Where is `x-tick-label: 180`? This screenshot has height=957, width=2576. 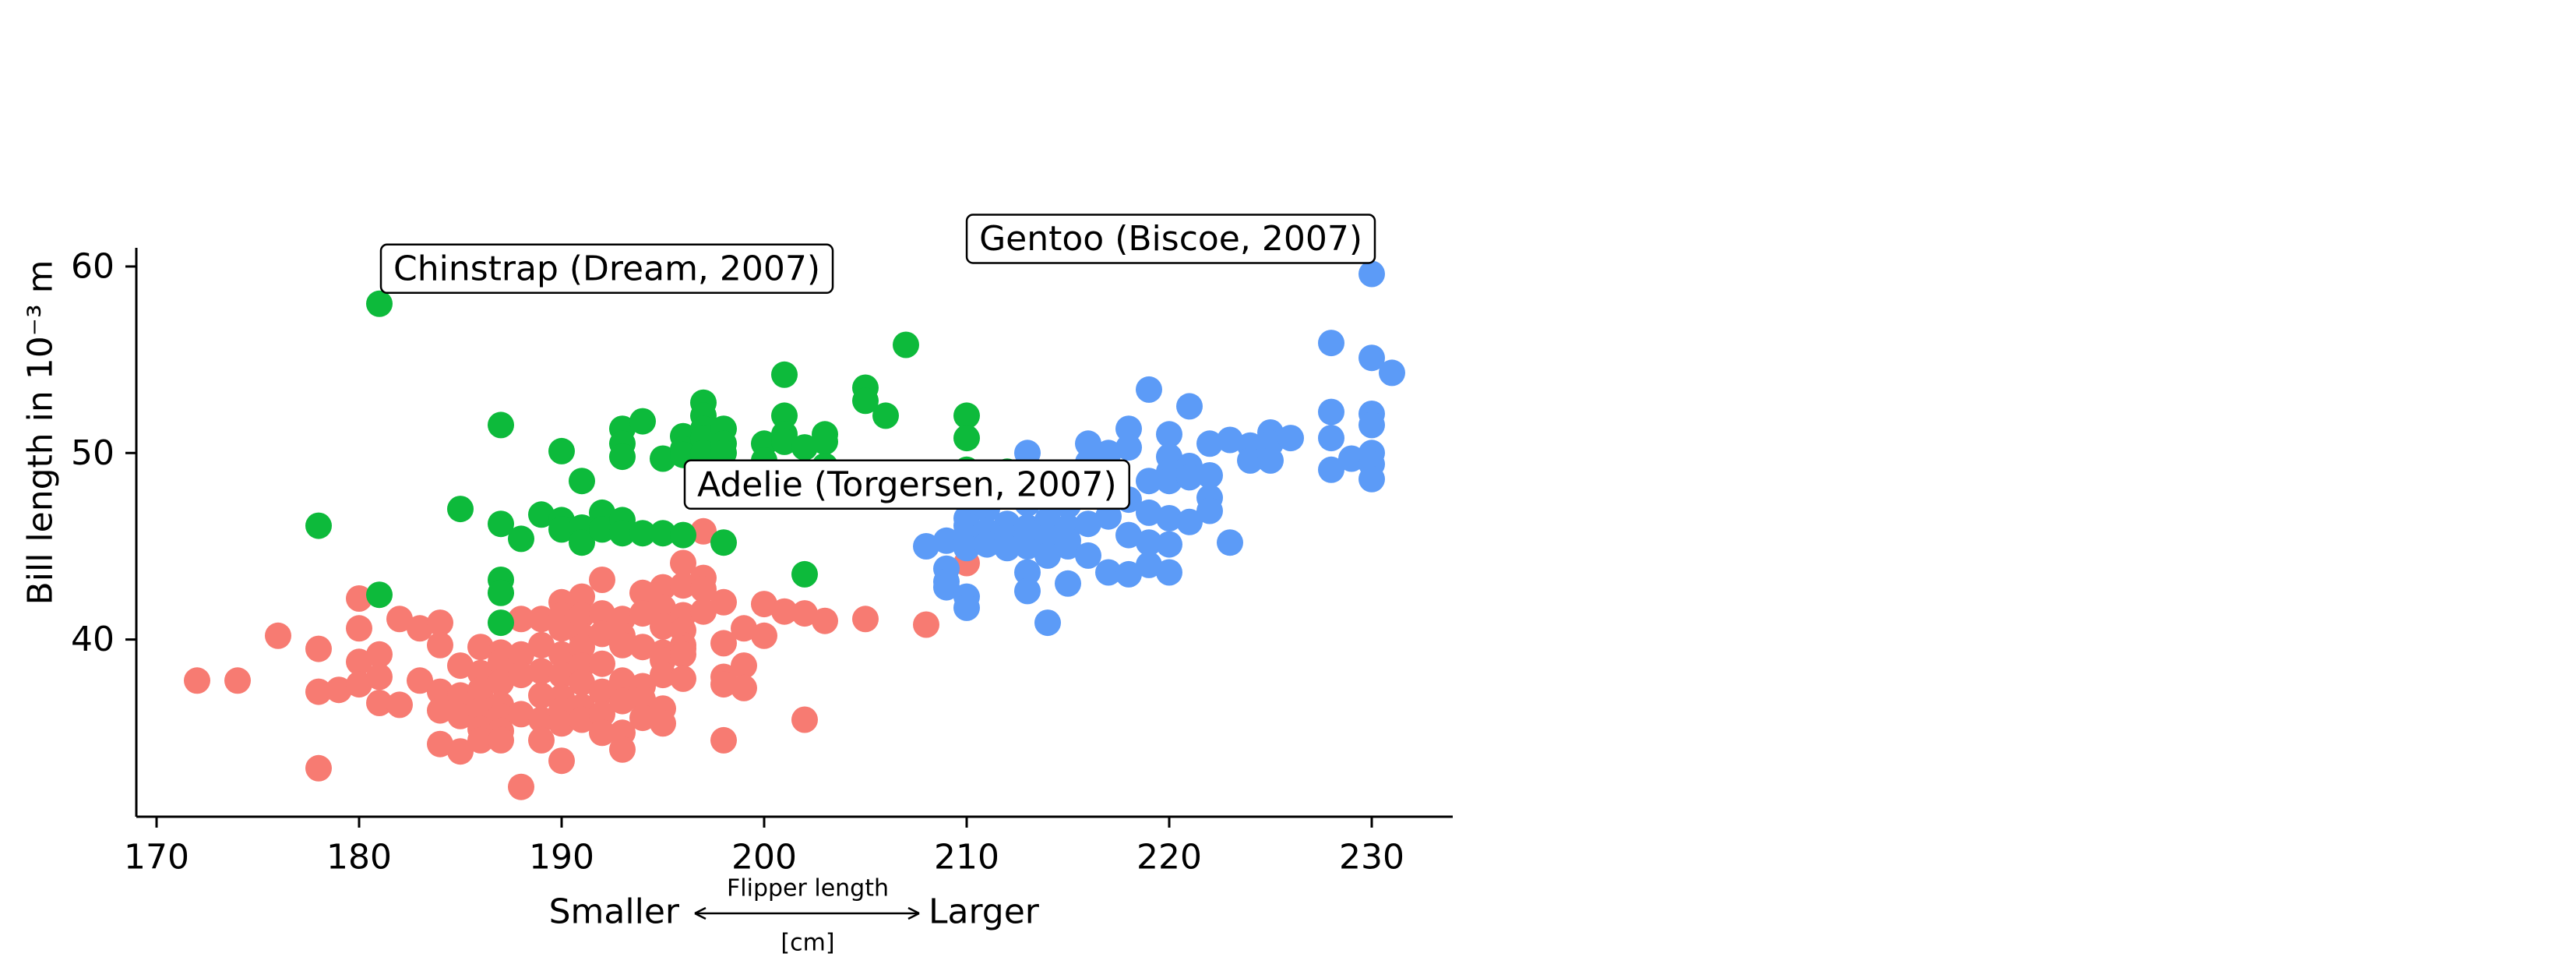
x-tick-label: 180 is located at coordinates (359, 858).